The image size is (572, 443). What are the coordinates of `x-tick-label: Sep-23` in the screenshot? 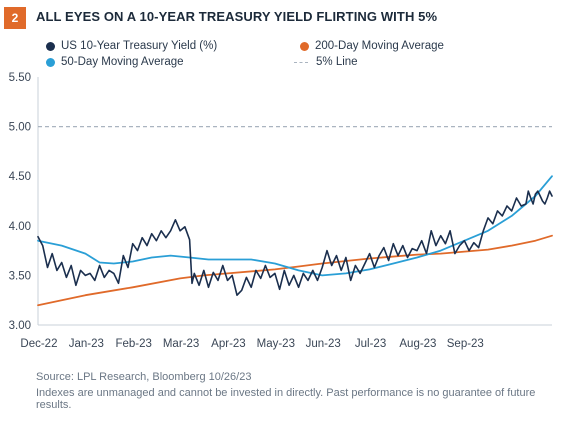 It's located at (465, 344).